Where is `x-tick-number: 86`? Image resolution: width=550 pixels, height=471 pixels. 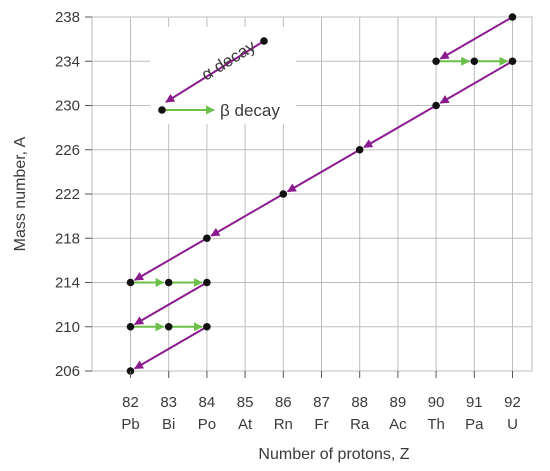
x-tick-number: 86 is located at coordinates (283, 402).